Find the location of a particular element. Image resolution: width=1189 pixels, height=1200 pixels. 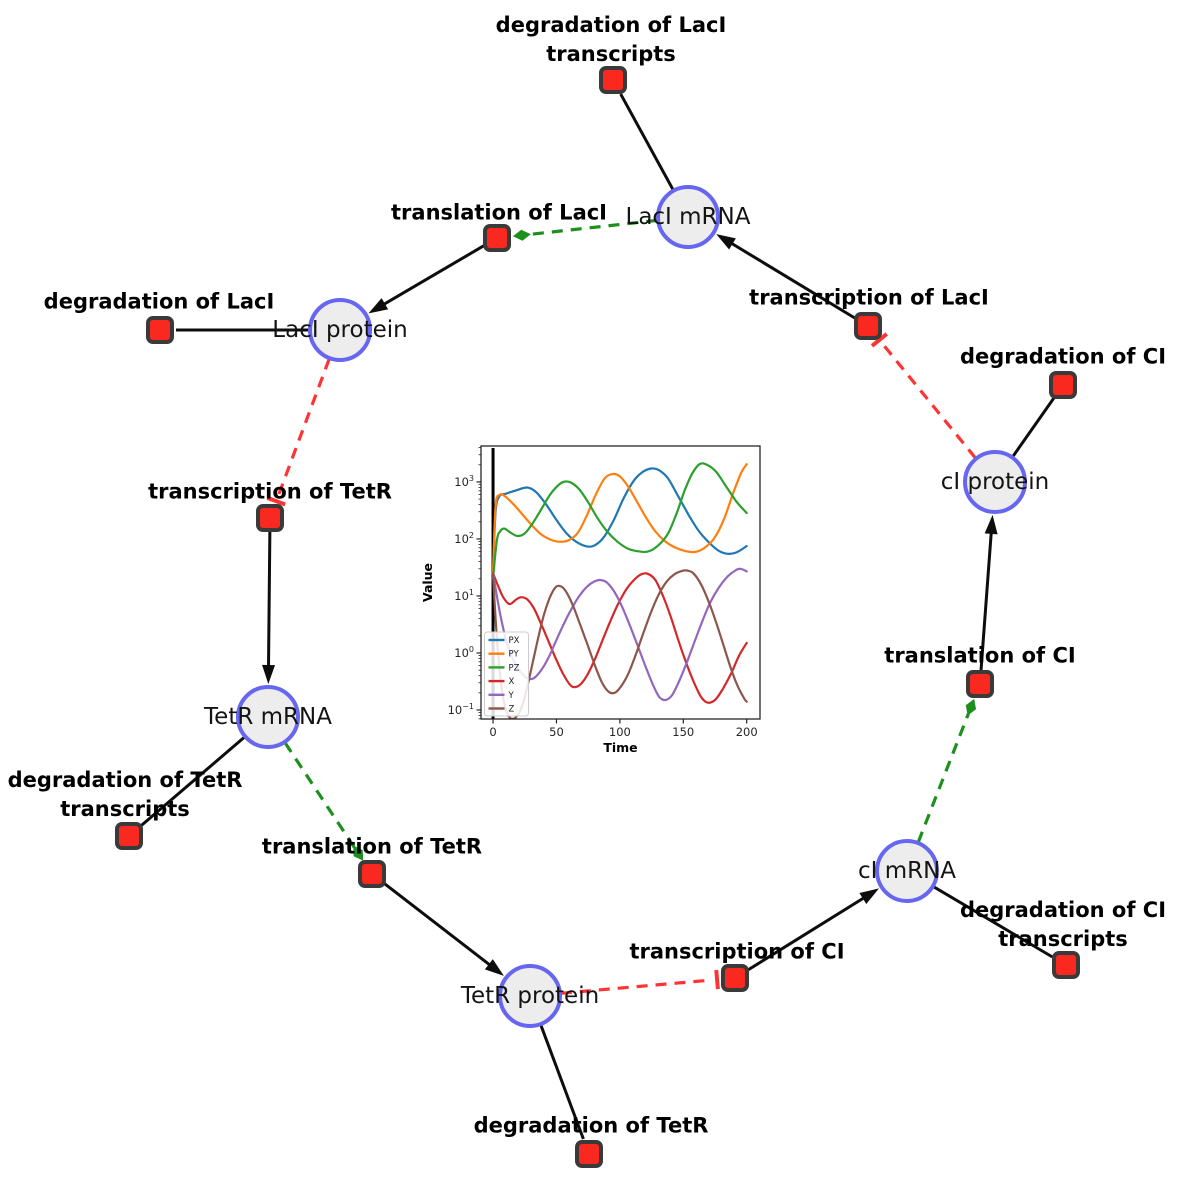

legend-label-PZ: PZ is located at coordinates (514, 668).